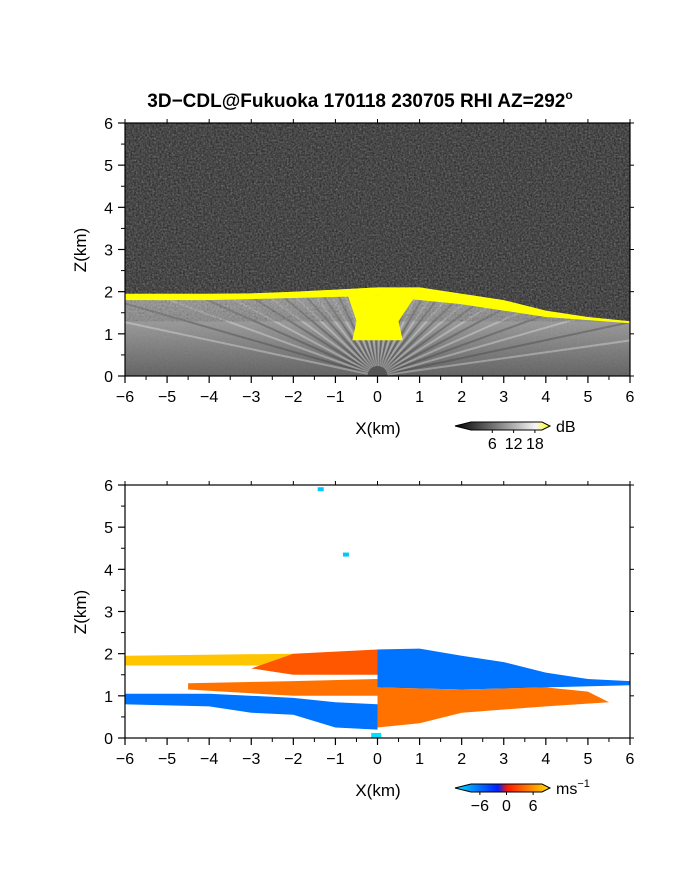 The width and height of the screenshot is (680, 880). Describe the element at coordinates (80, 612) in the screenshot. I see `velocity-y-axis-label: Z(km)` at that location.